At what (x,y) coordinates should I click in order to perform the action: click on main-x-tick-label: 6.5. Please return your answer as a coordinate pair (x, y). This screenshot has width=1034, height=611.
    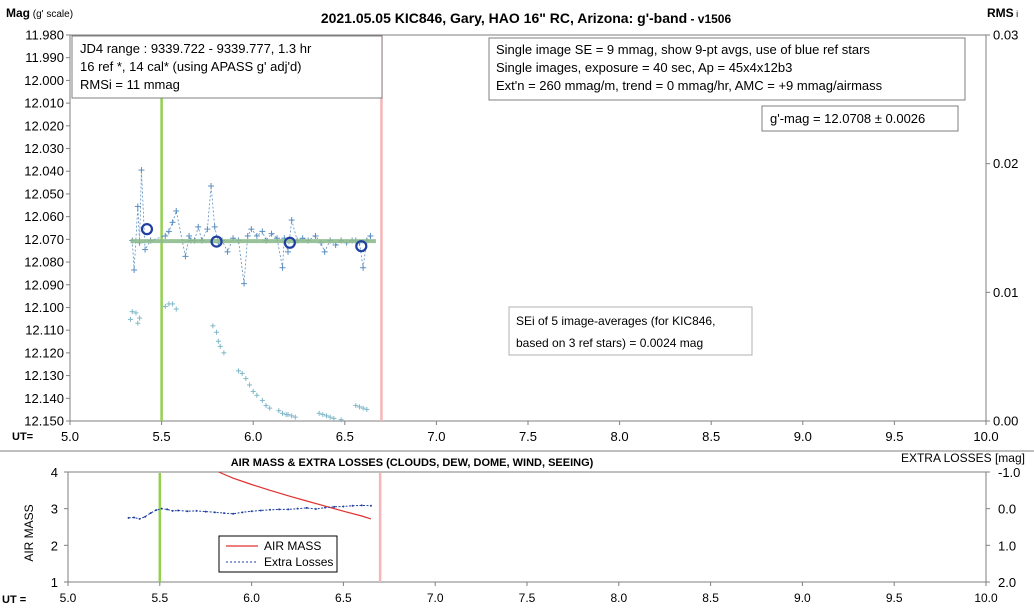
    Looking at the image, I should click on (345, 436).